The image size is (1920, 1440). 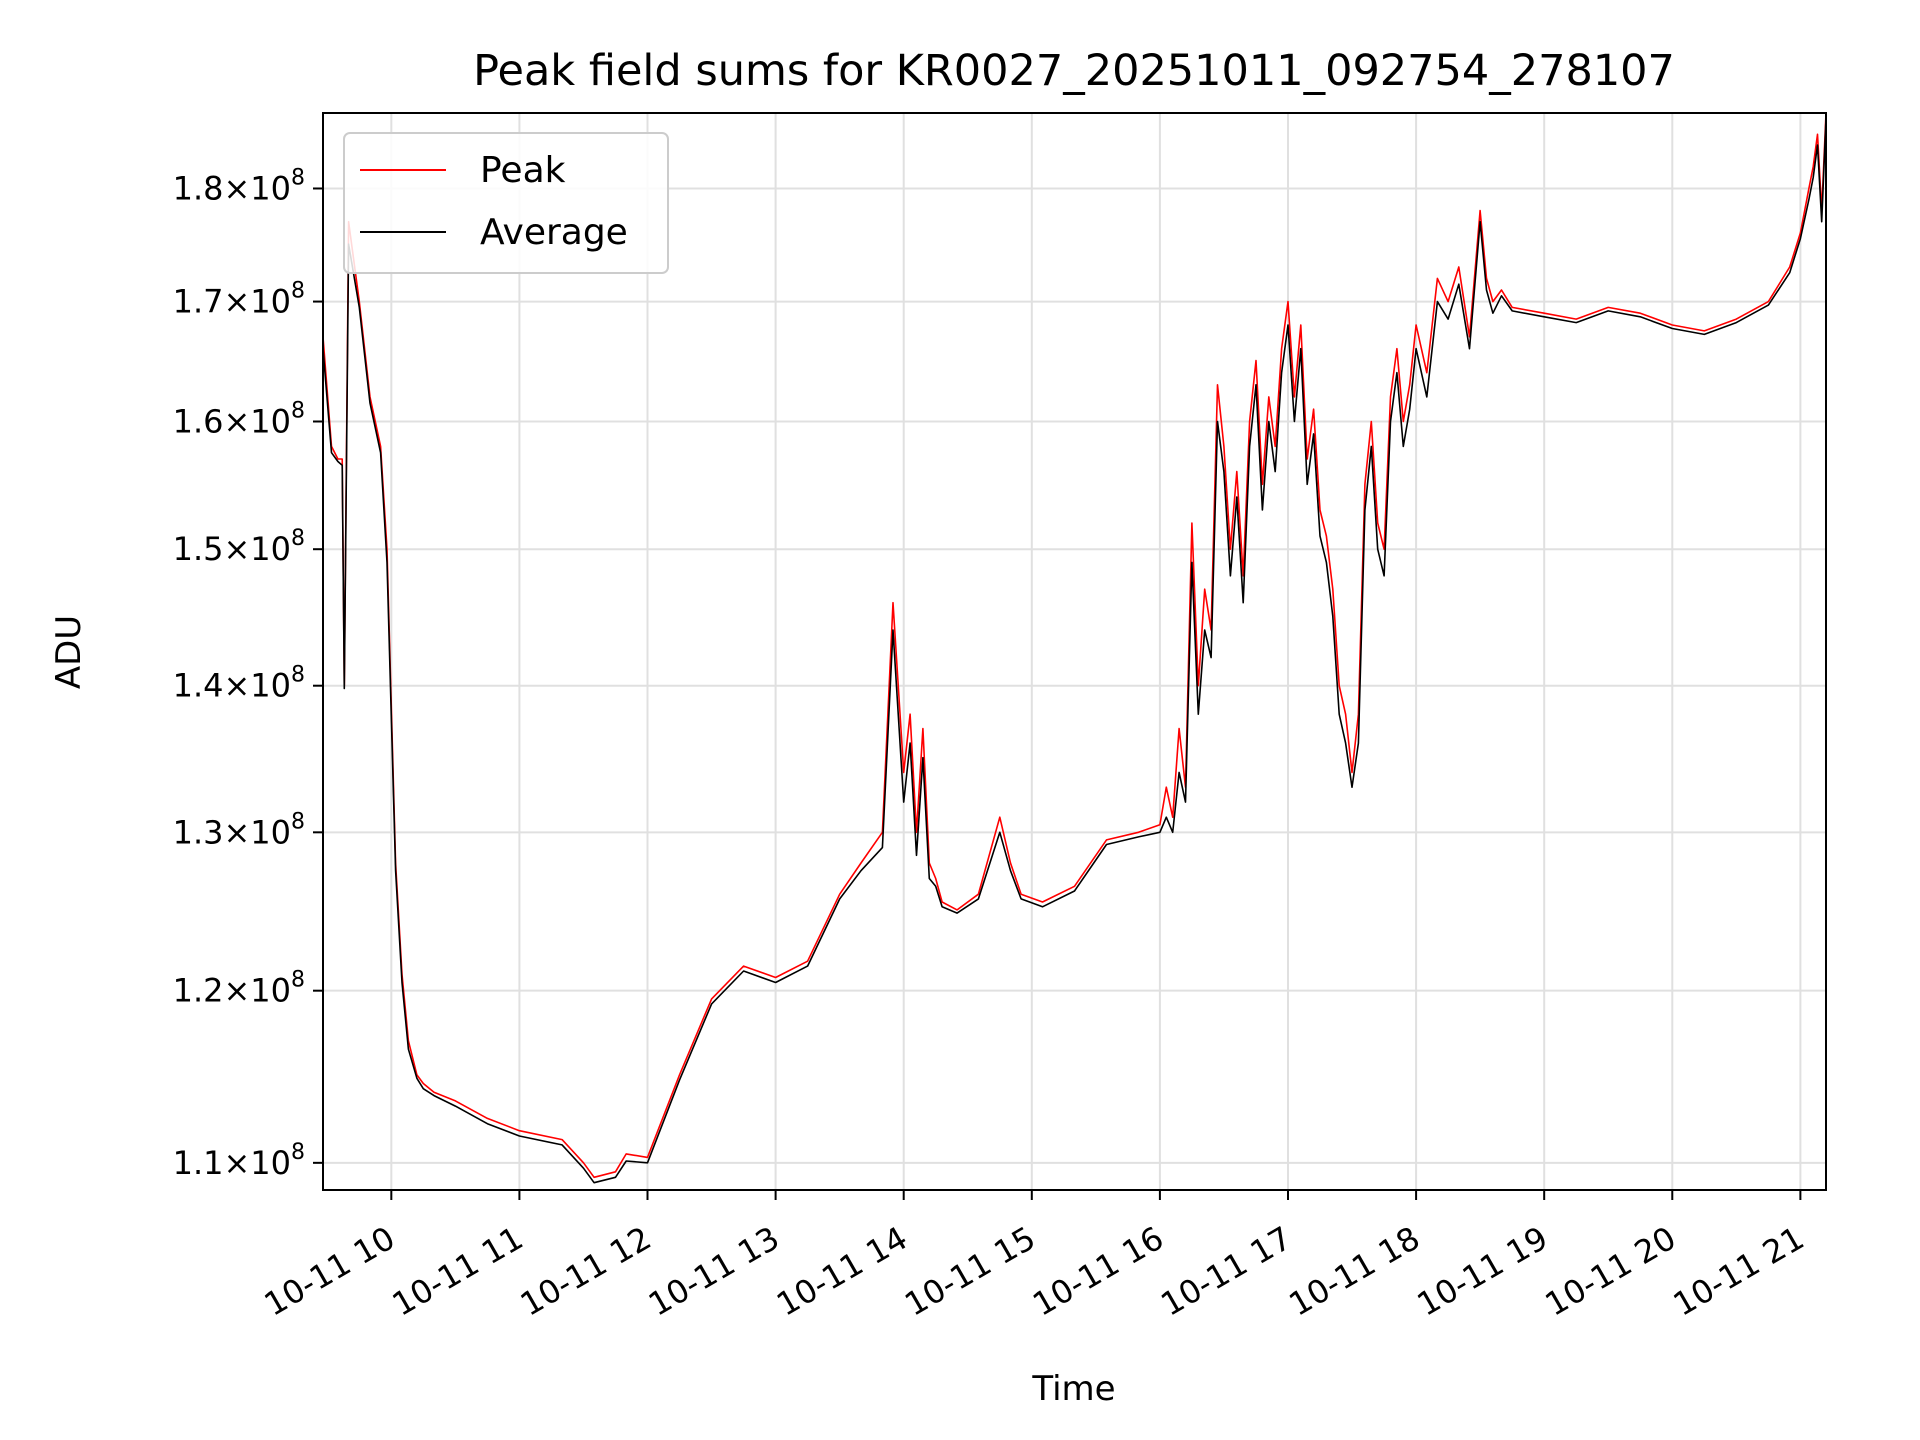 I want to click on y-tick-label: 1.4×10⁸, so click(x=239, y=684).